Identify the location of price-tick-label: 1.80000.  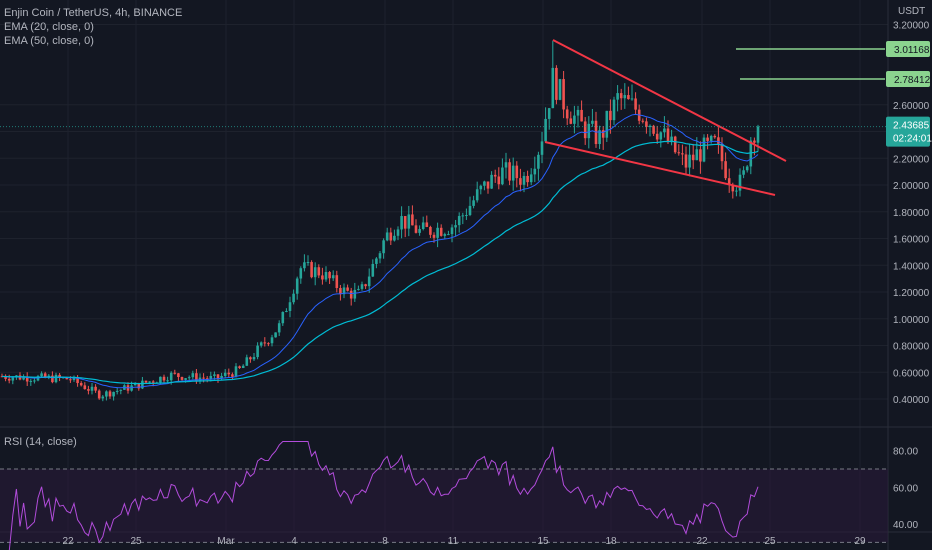
(911, 213).